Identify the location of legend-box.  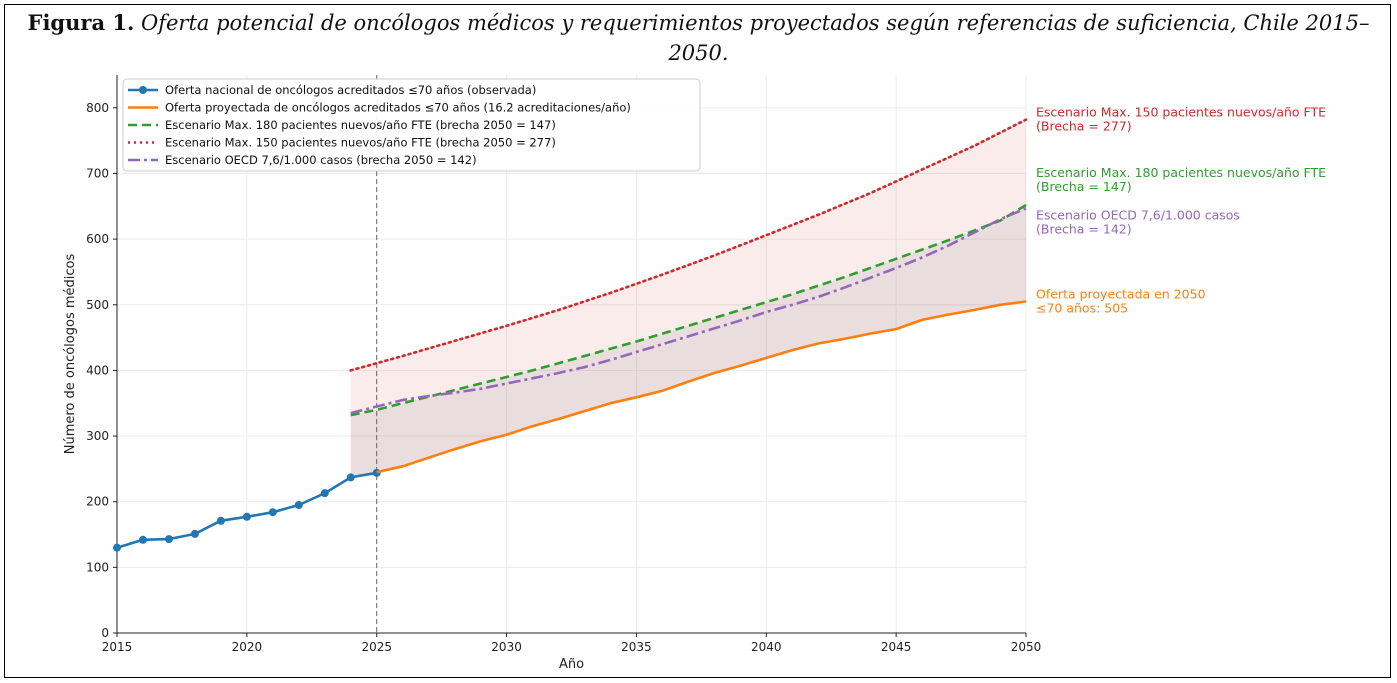
(411, 125).